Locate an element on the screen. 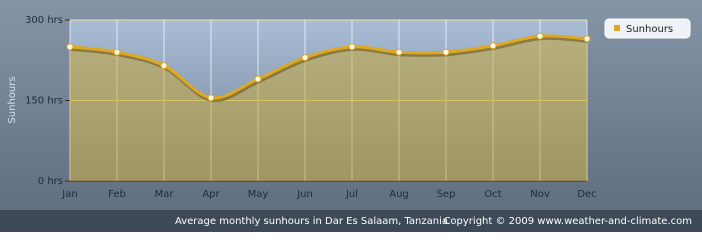 This screenshot has height=240, width=702. x-tick-label: May is located at coordinates (258, 194).